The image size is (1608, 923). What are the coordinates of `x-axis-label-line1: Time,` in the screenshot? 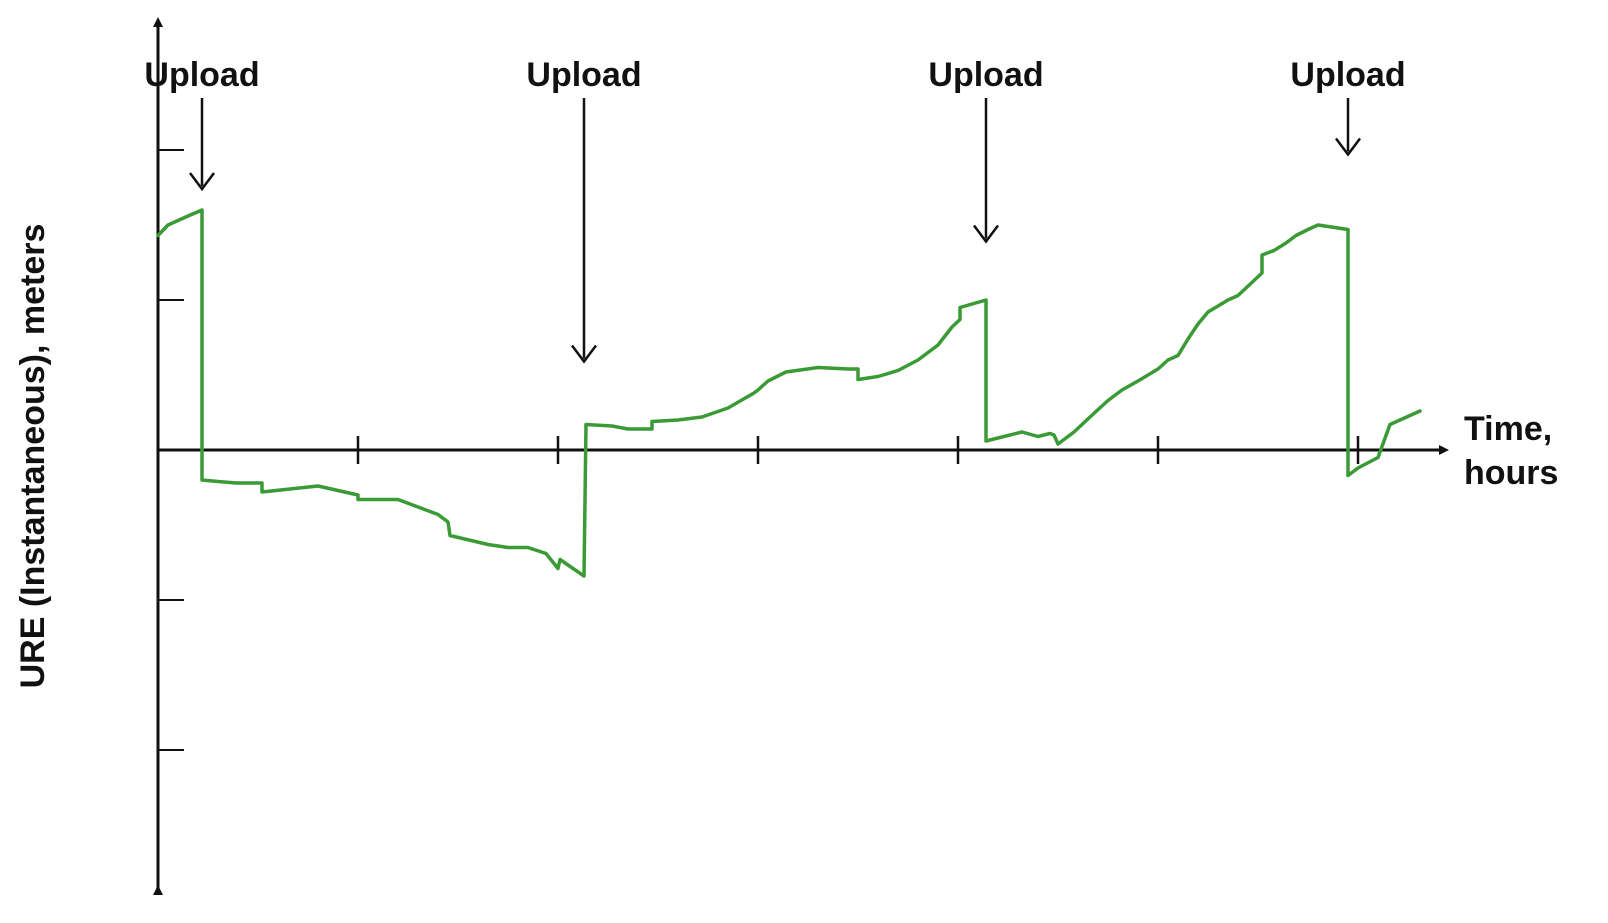 It's located at (1508, 429).